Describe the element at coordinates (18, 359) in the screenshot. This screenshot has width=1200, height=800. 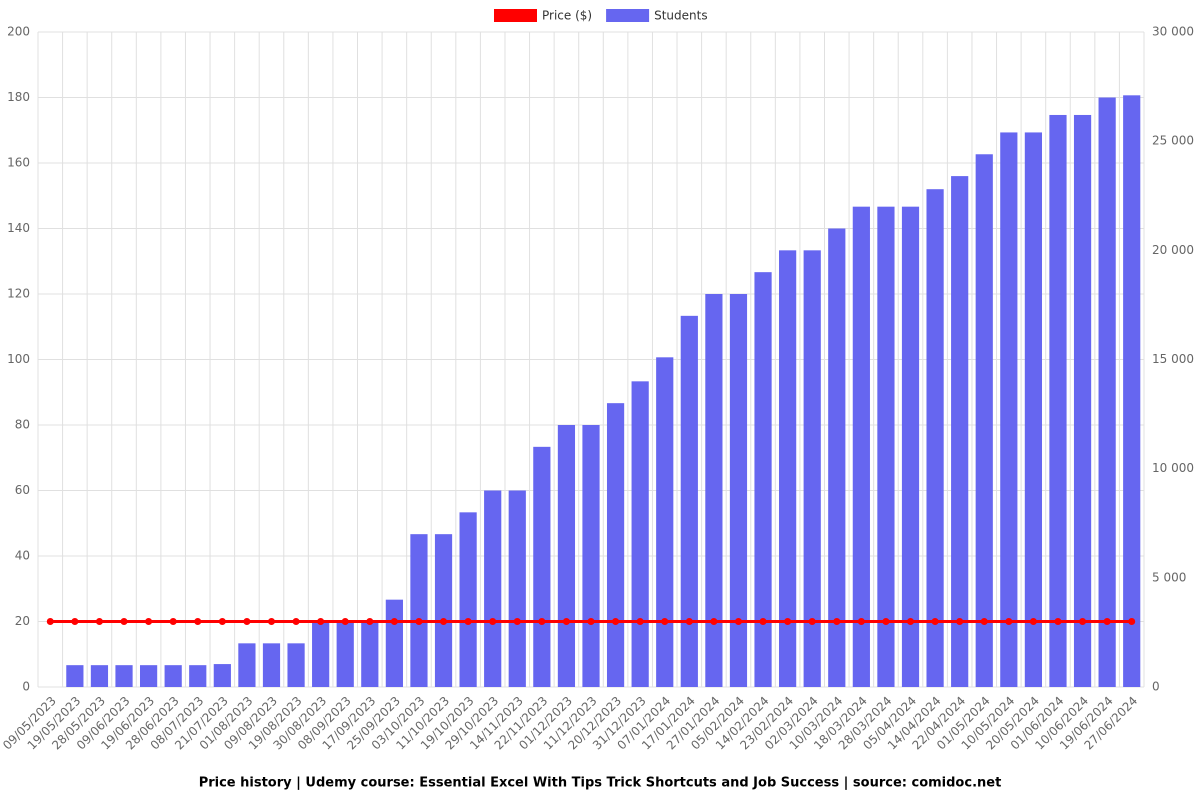
I see `y-tick-label: 100` at that location.